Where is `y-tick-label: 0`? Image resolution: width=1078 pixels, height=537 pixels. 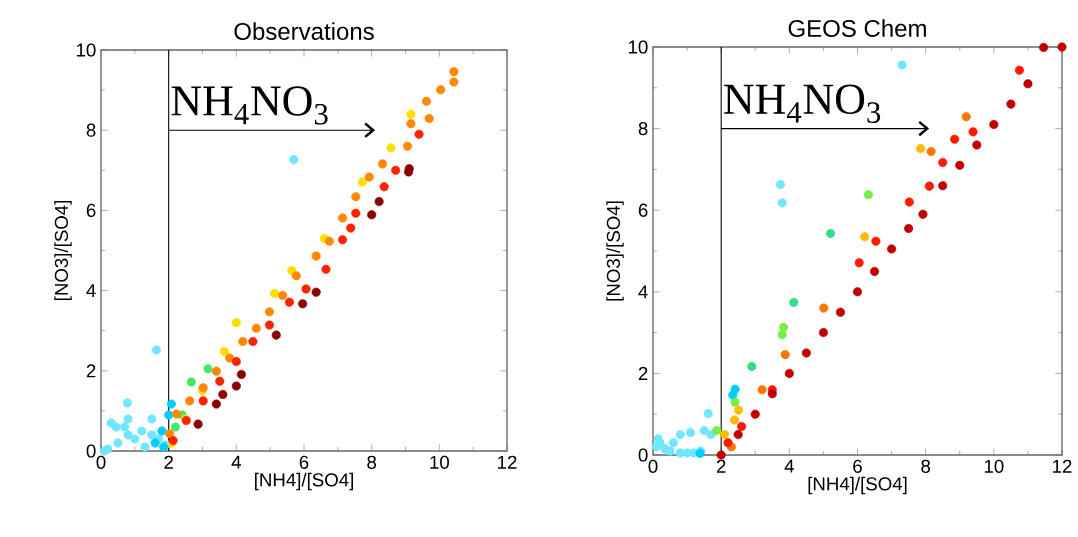 y-tick-label: 0 is located at coordinates (91, 451).